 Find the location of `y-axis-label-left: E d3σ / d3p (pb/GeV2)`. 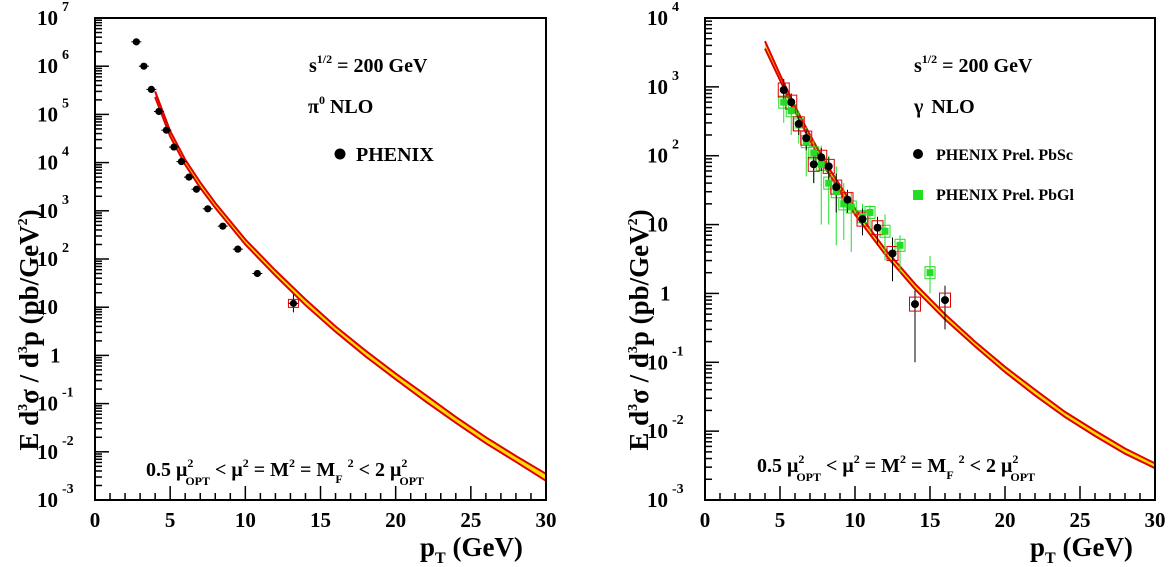

y-axis-label-left: E d3σ / d3p (pb/GeV2) is located at coordinates (29, 329).